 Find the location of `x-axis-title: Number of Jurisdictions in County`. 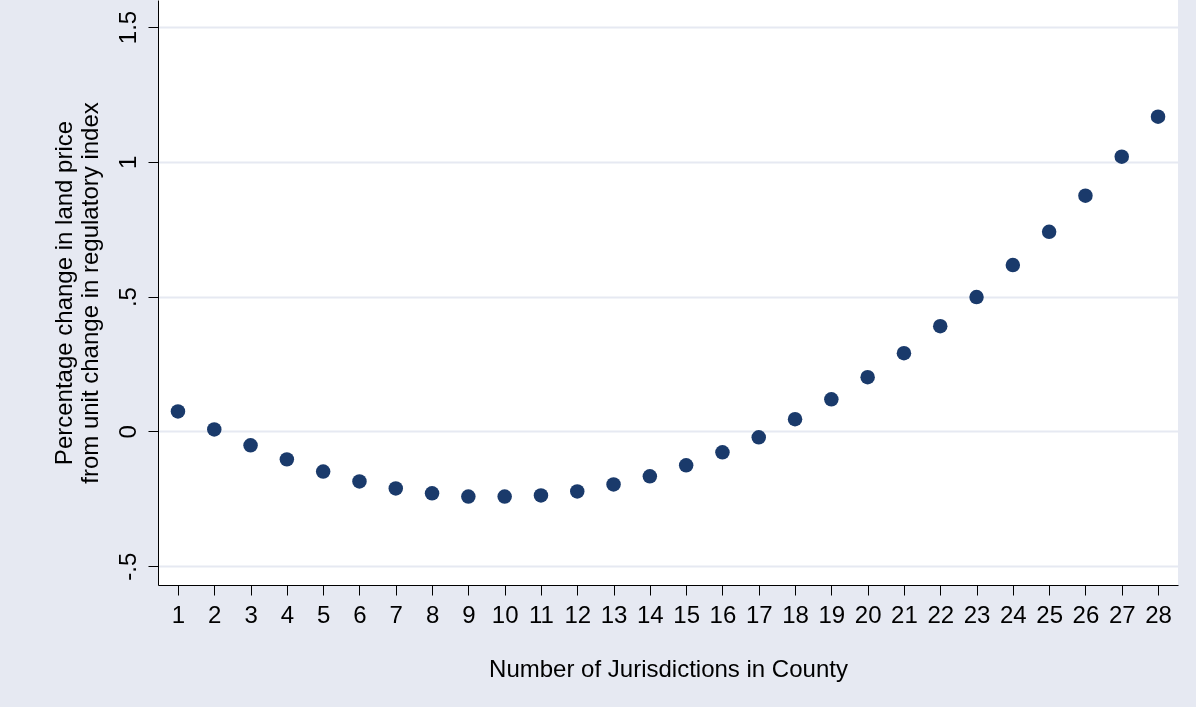

x-axis-title: Number of Jurisdictions in County is located at coordinates (668, 668).